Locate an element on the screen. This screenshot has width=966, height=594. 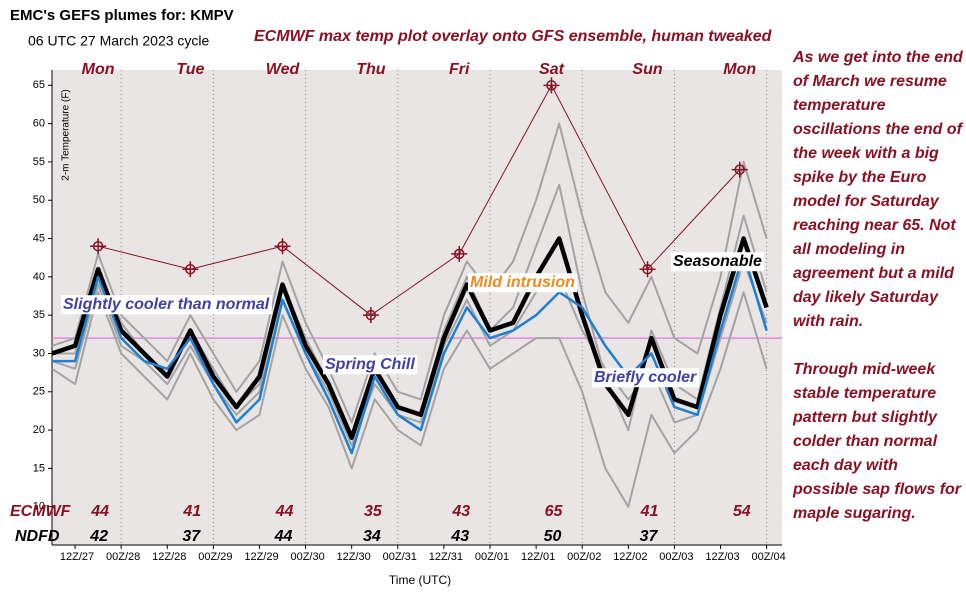
x-tick-label: 00Z/03 is located at coordinates (676, 557).